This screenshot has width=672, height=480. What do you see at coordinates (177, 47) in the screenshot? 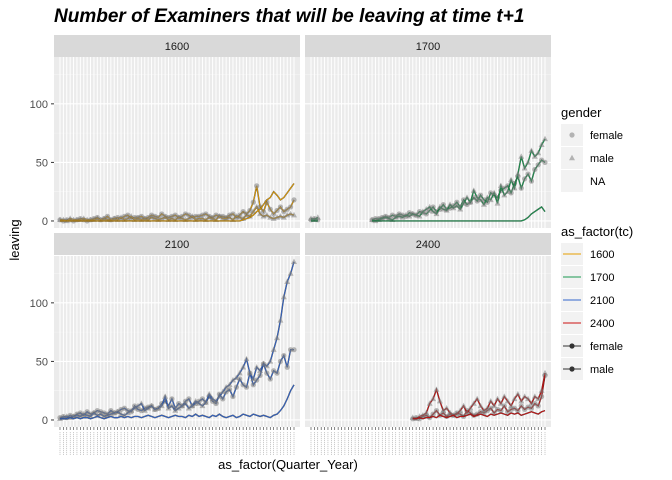
I see `facet-strip-label: 1600` at bounding box center [177, 47].